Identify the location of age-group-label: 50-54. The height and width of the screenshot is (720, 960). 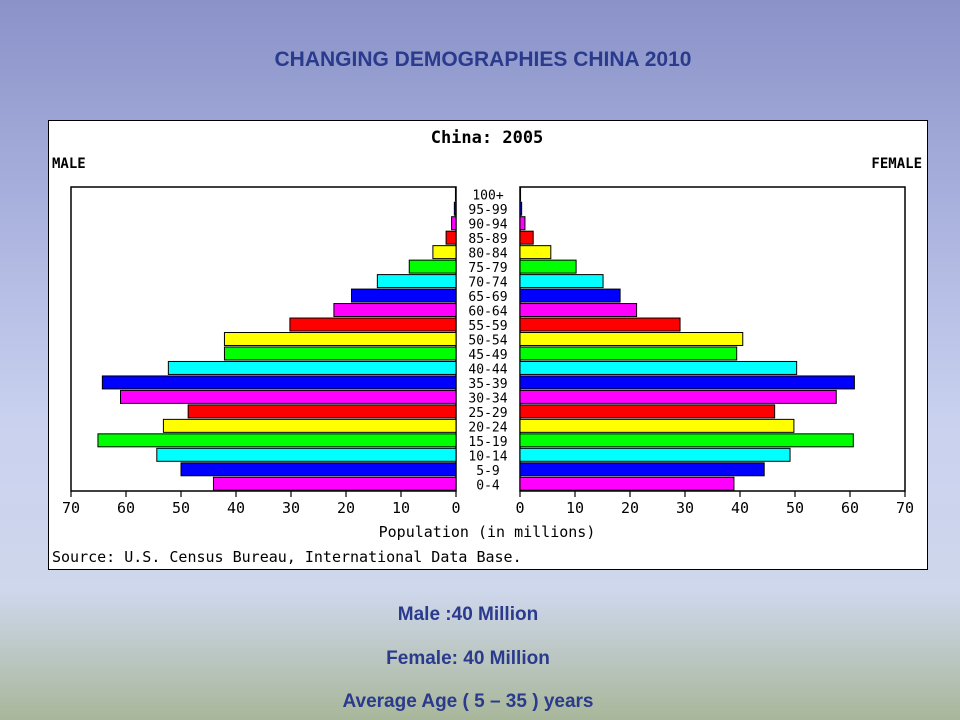
(487, 340).